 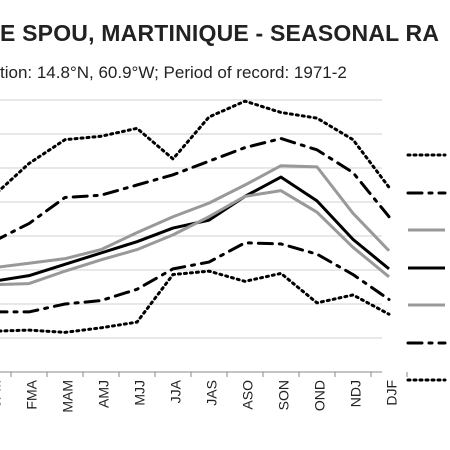 What do you see at coordinates (356, 393) in the screenshot?
I see `x-tick-label: NDJ` at bounding box center [356, 393].